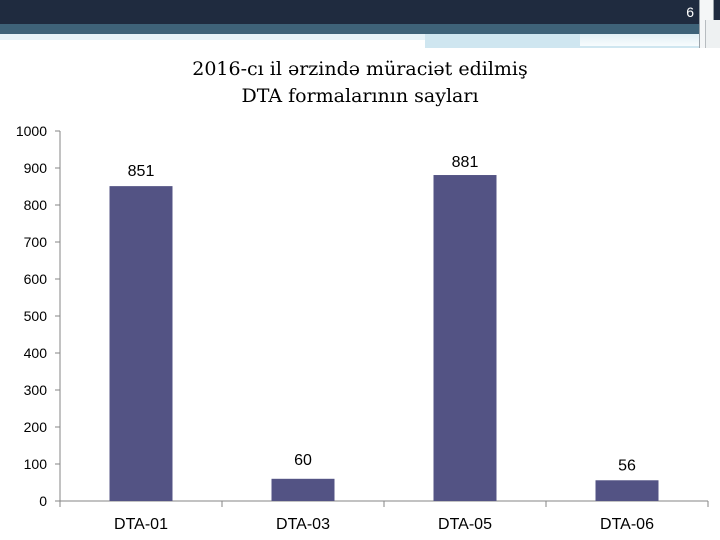  What do you see at coordinates (141, 524) in the screenshot?
I see `x-category-label: DTA-01` at bounding box center [141, 524].